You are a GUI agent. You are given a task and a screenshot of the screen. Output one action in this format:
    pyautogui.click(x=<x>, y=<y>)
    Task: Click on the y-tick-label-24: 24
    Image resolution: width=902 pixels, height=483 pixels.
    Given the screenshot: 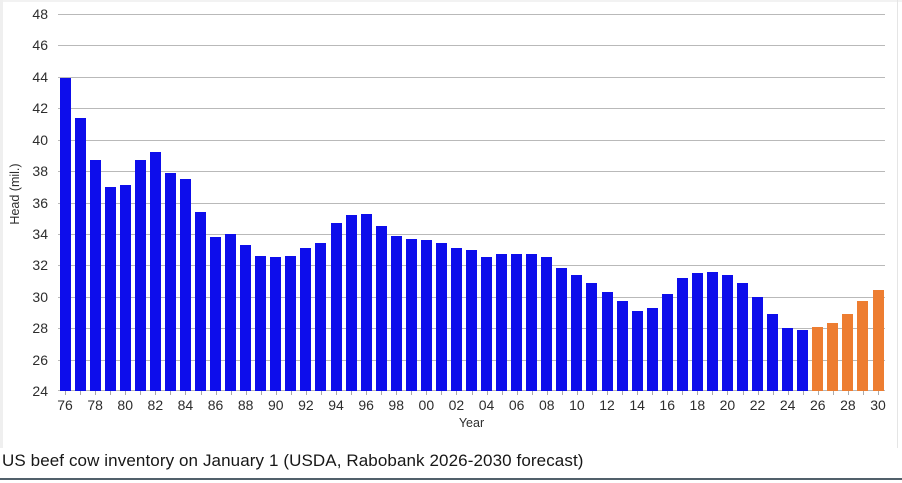 What is the action you would take?
    pyautogui.click(x=40, y=391)
    